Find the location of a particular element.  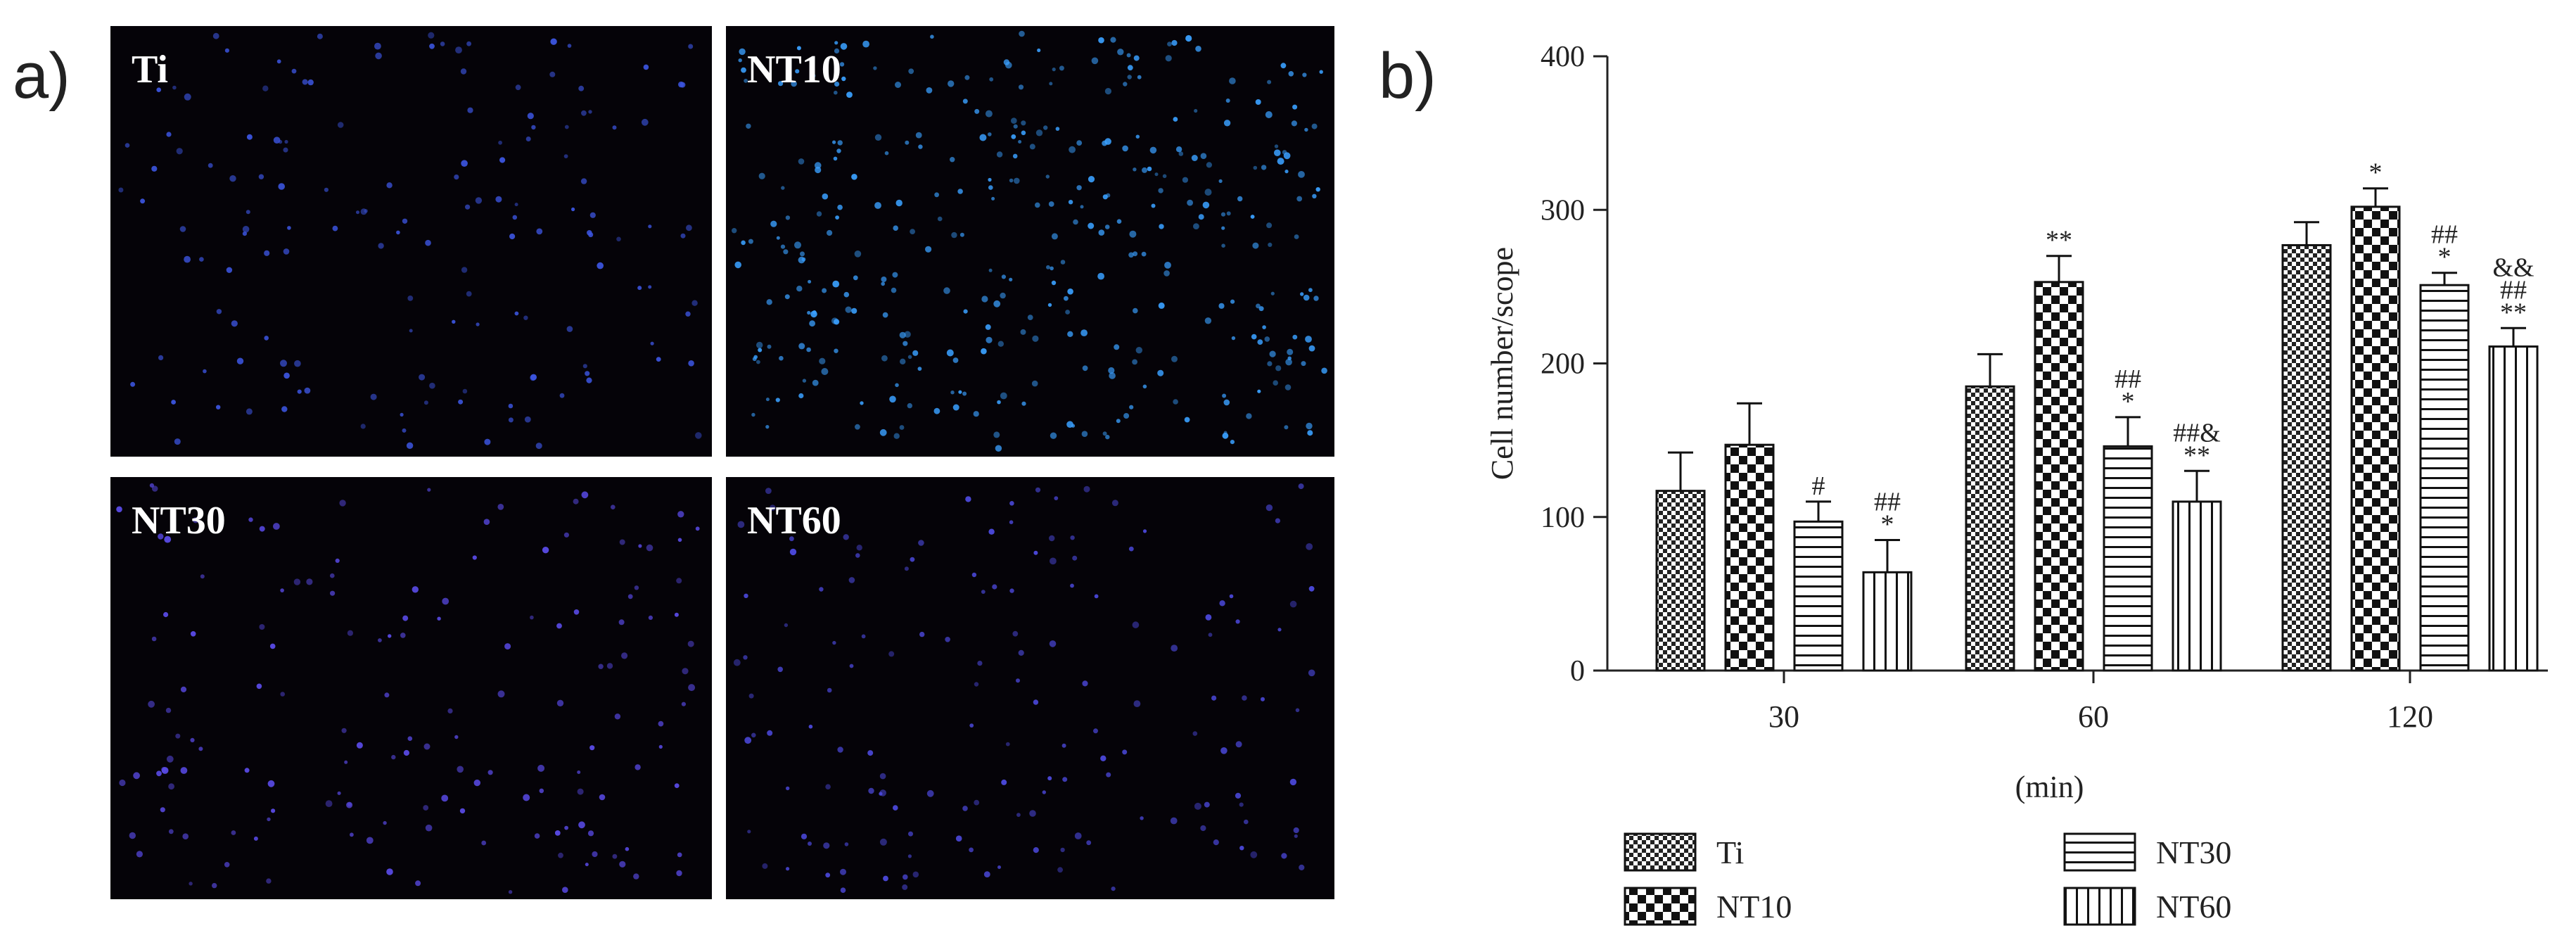

significance-annotation: * is located at coordinates (2444, 257).